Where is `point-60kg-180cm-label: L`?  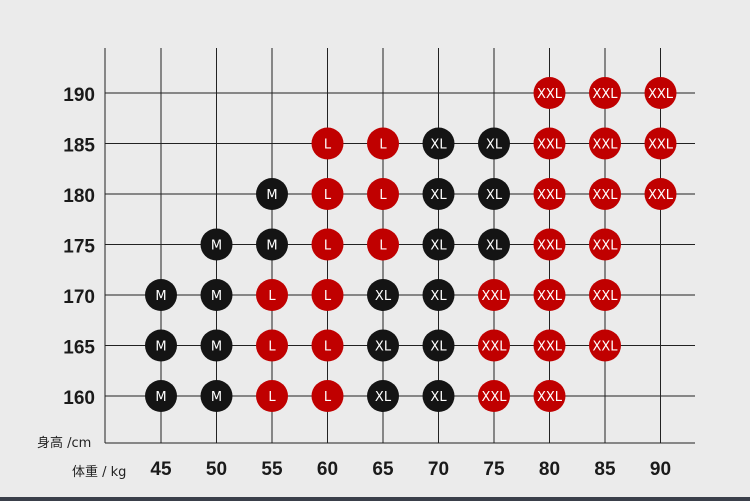 point-60kg-180cm-label: L is located at coordinates (328, 195).